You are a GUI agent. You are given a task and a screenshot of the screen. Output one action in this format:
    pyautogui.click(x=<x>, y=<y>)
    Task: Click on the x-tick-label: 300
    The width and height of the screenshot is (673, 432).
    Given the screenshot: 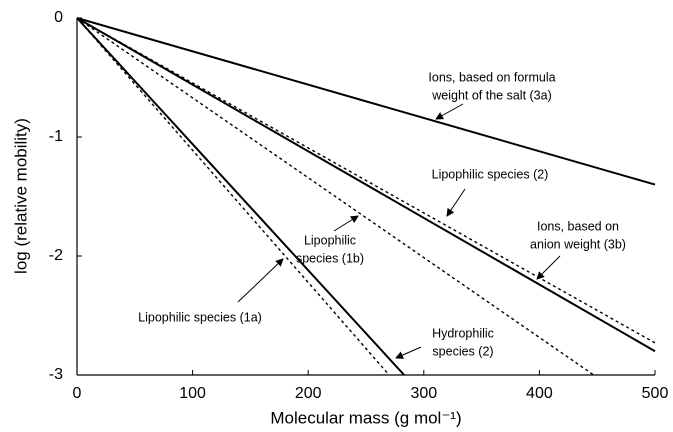 What is the action you would take?
    pyautogui.click(x=423, y=393)
    